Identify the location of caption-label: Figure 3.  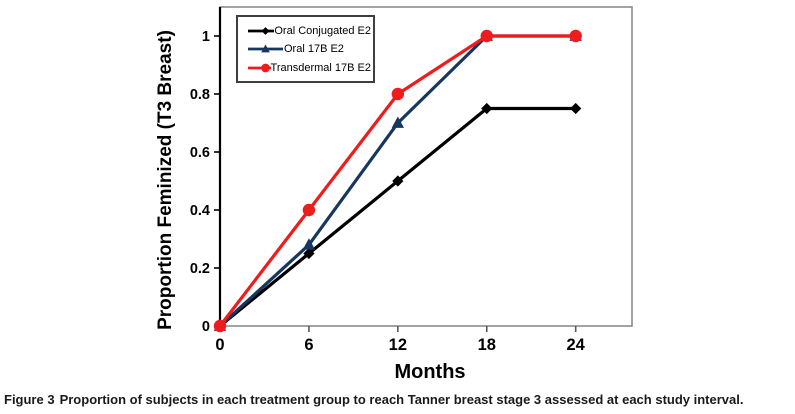
(29, 399).